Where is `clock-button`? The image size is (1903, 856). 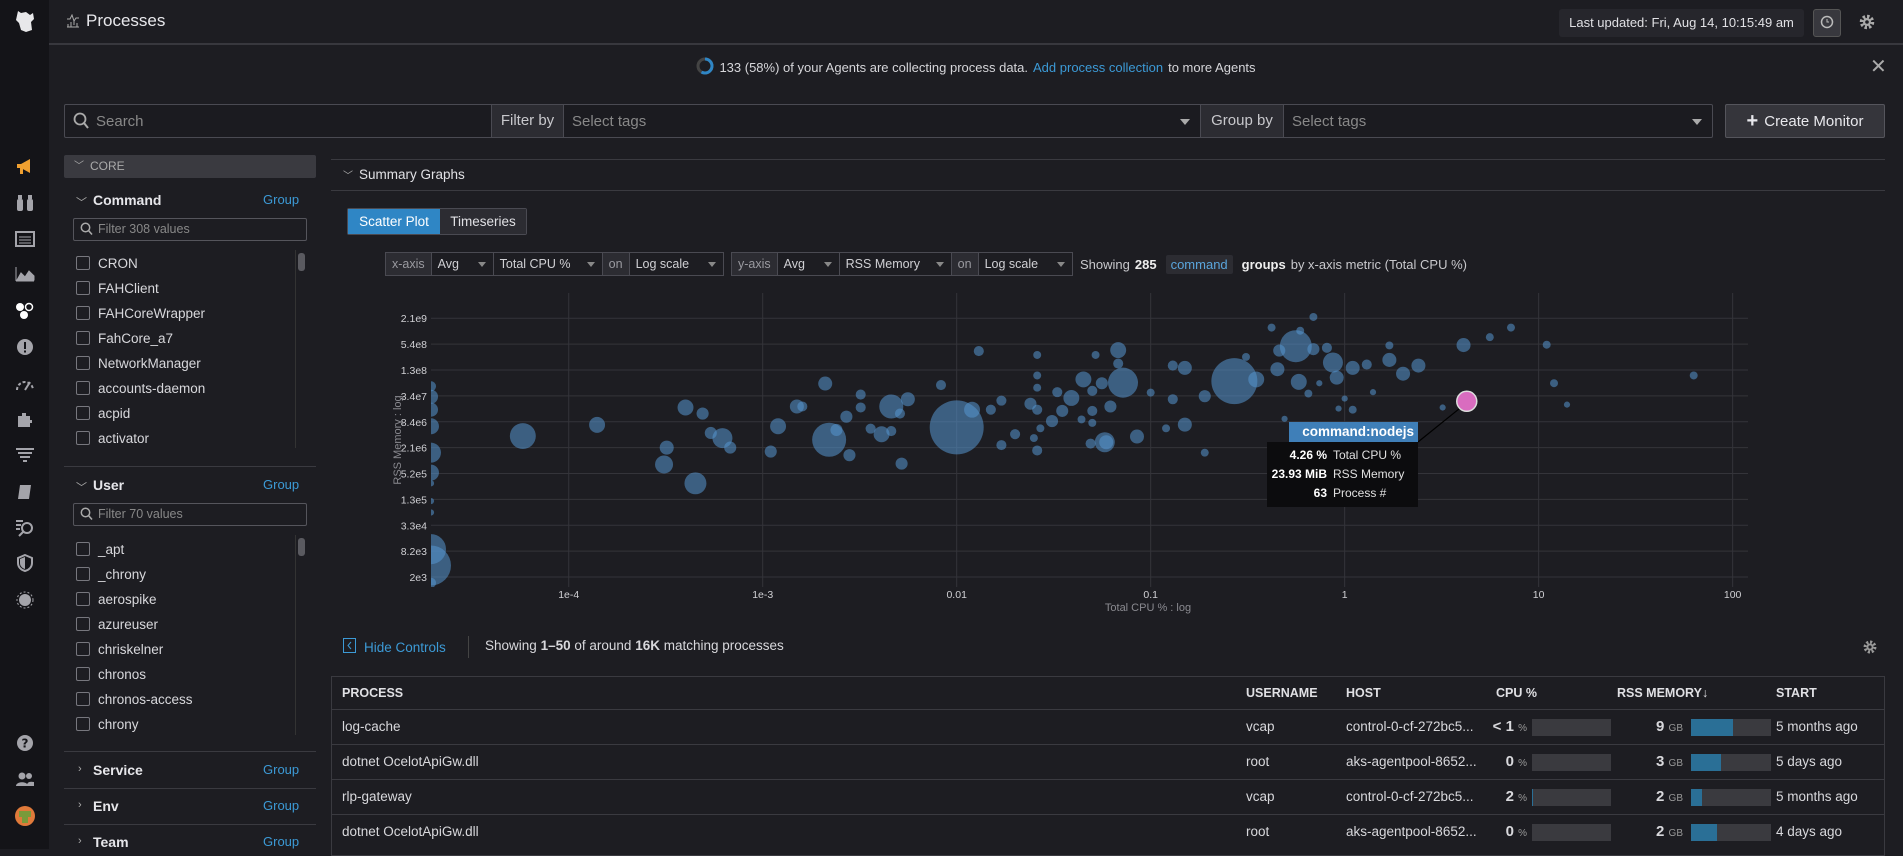 clock-button is located at coordinates (1827, 23).